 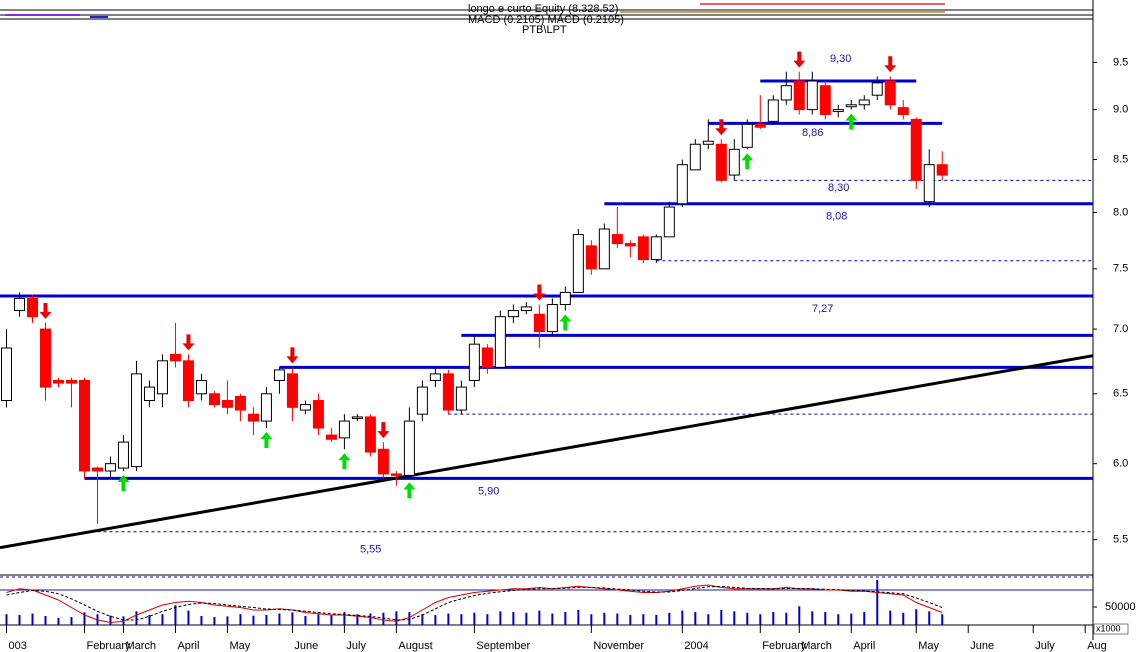 I want to click on level-label: 5,55, so click(x=370, y=550).